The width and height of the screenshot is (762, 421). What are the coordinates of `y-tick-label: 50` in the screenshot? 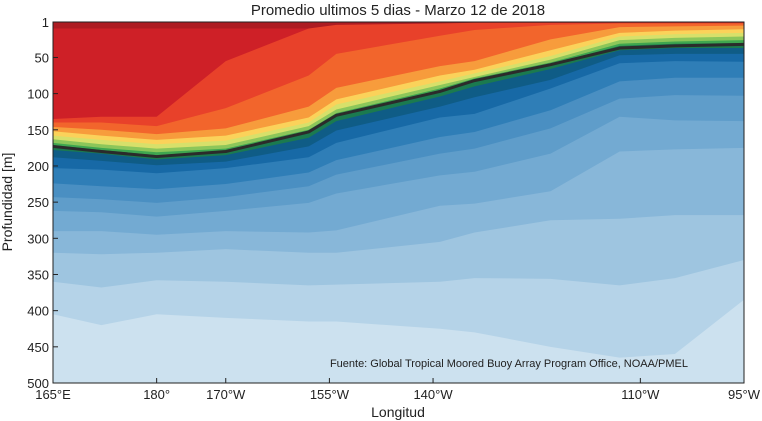 It's located at (42, 57).